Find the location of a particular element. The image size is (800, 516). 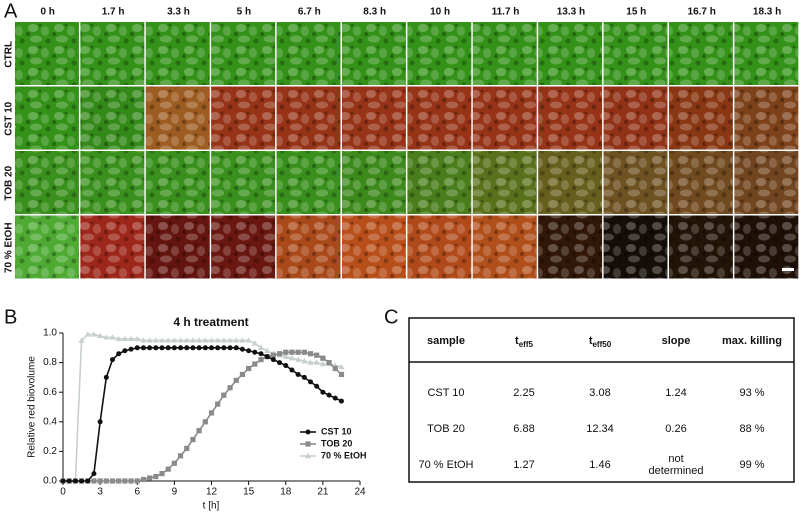

table-cell: 12.34 is located at coordinates (600, 429).